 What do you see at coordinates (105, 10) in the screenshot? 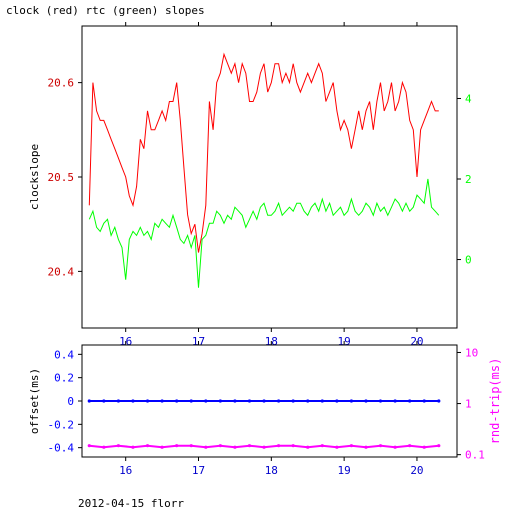
I see `chart-title: clock (red) rtc (green) slopes` at bounding box center [105, 10].